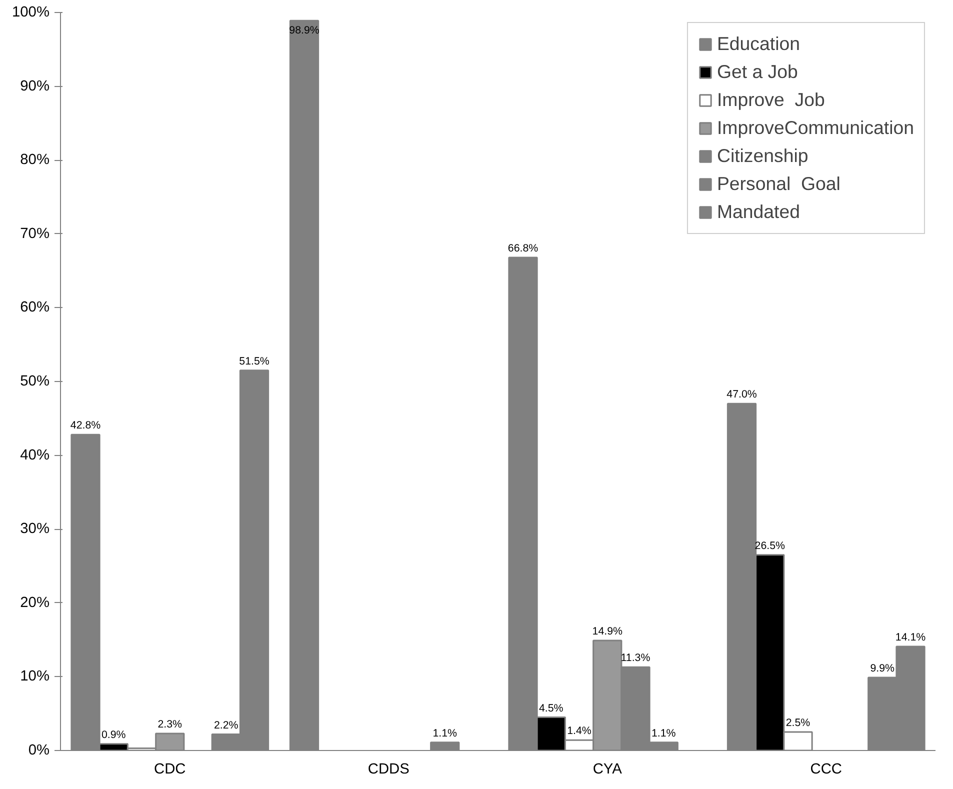 The height and width of the screenshot is (789, 953). Describe the element at coordinates (35, 86) in the screenshot. I see `y-tick-label: 90%` at that location.